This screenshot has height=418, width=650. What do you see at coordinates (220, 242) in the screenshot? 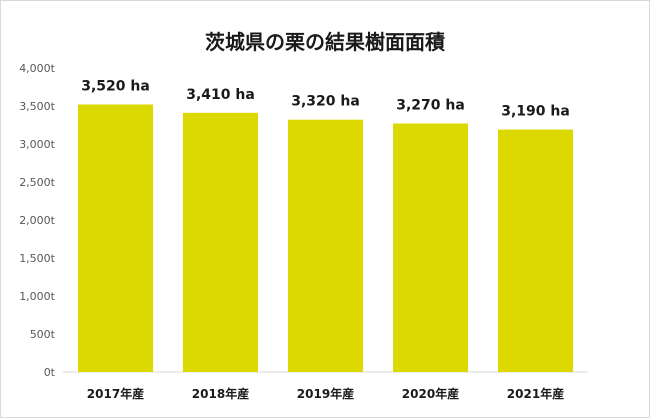
I see `bar-2018年産` at bounding box center [220, 242].